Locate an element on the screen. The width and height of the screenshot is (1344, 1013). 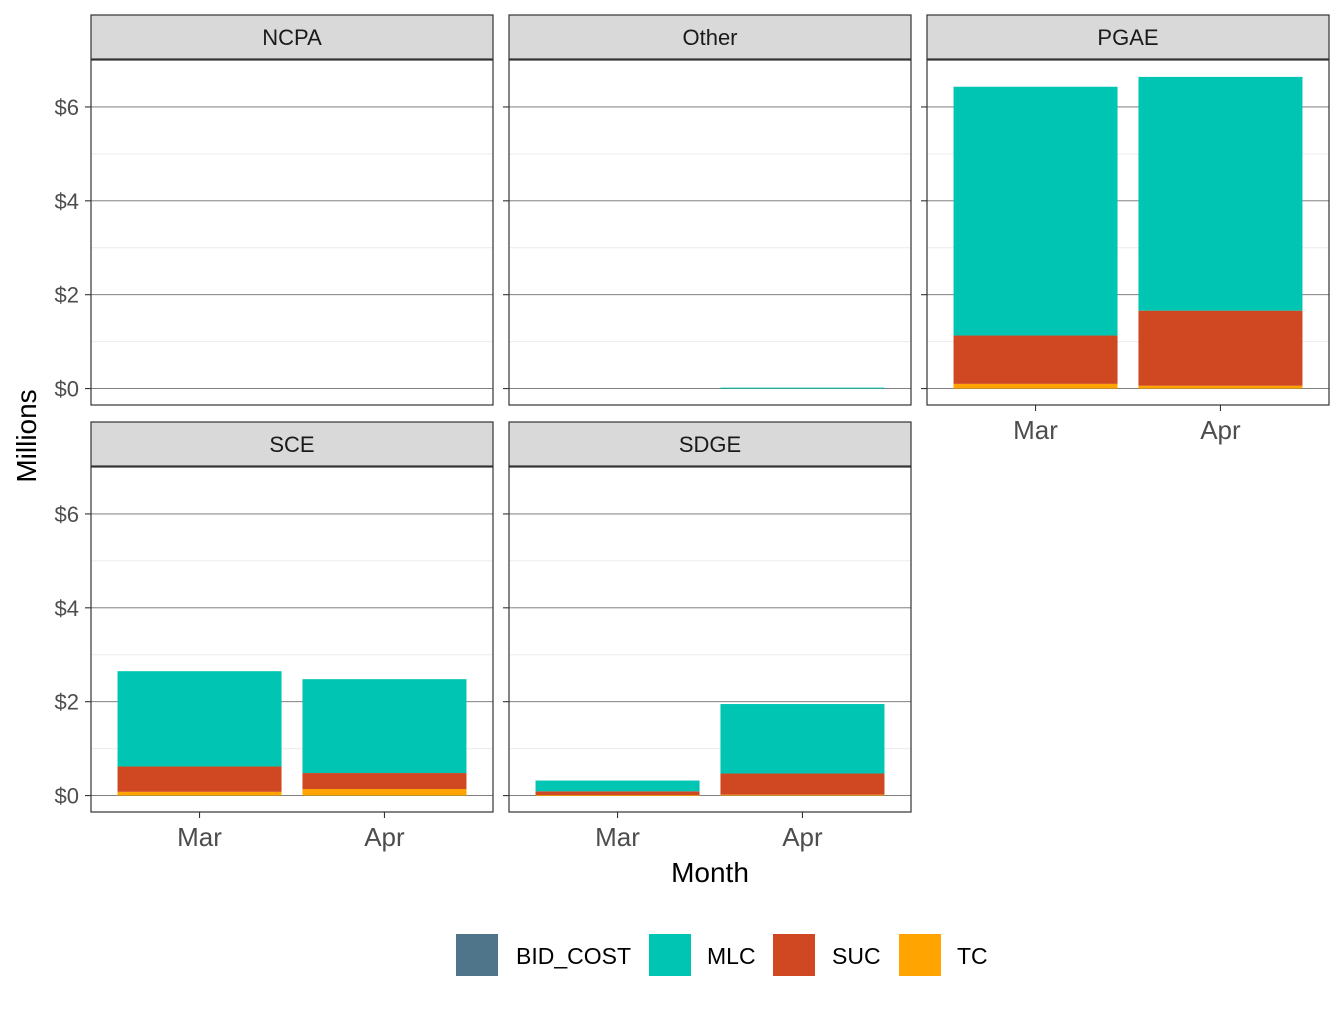
legend-label: BID_COST is located at coordinates (573, 956).